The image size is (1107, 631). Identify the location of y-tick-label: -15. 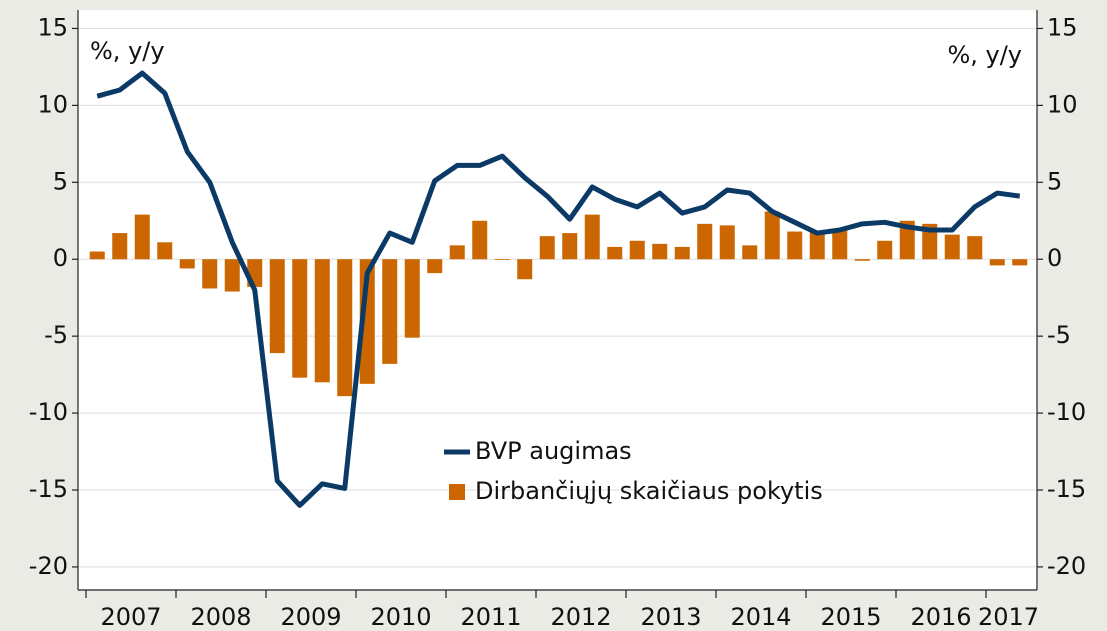
(48, 489).